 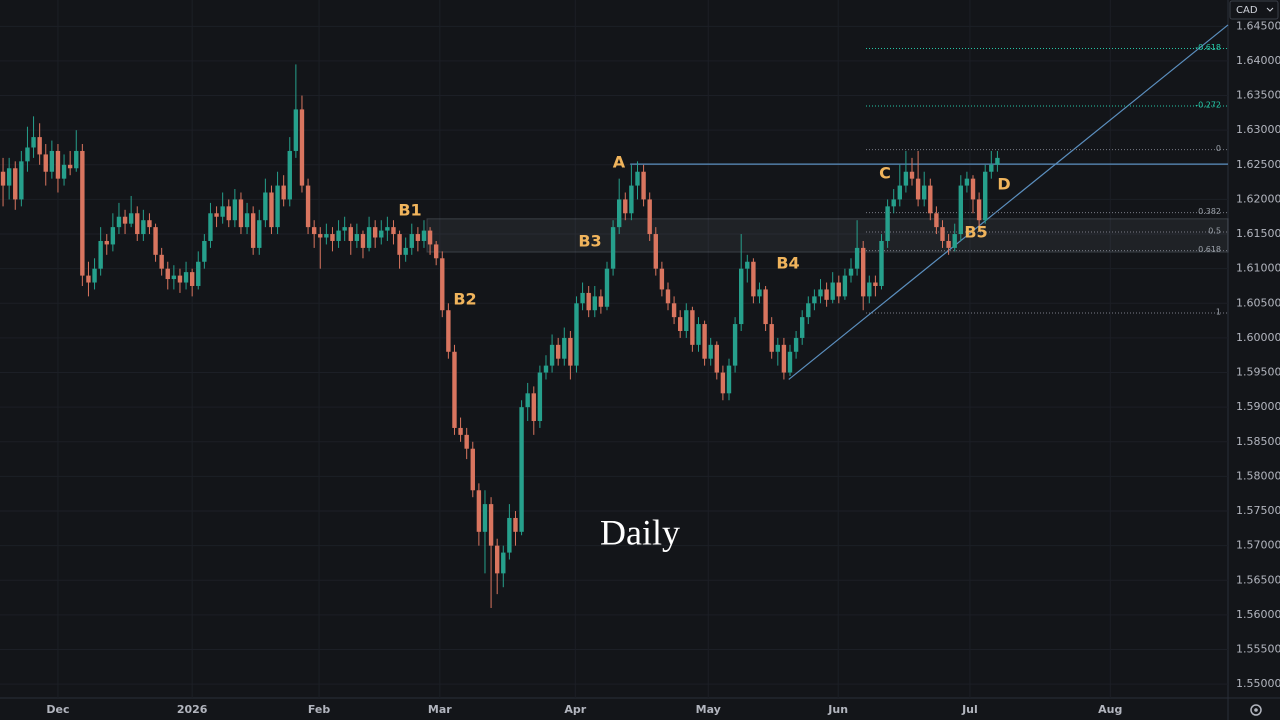 What do you see at coordinates (1254, 10) in the screenshot?
I see `currency-button` at bounding box center [1254, 10].